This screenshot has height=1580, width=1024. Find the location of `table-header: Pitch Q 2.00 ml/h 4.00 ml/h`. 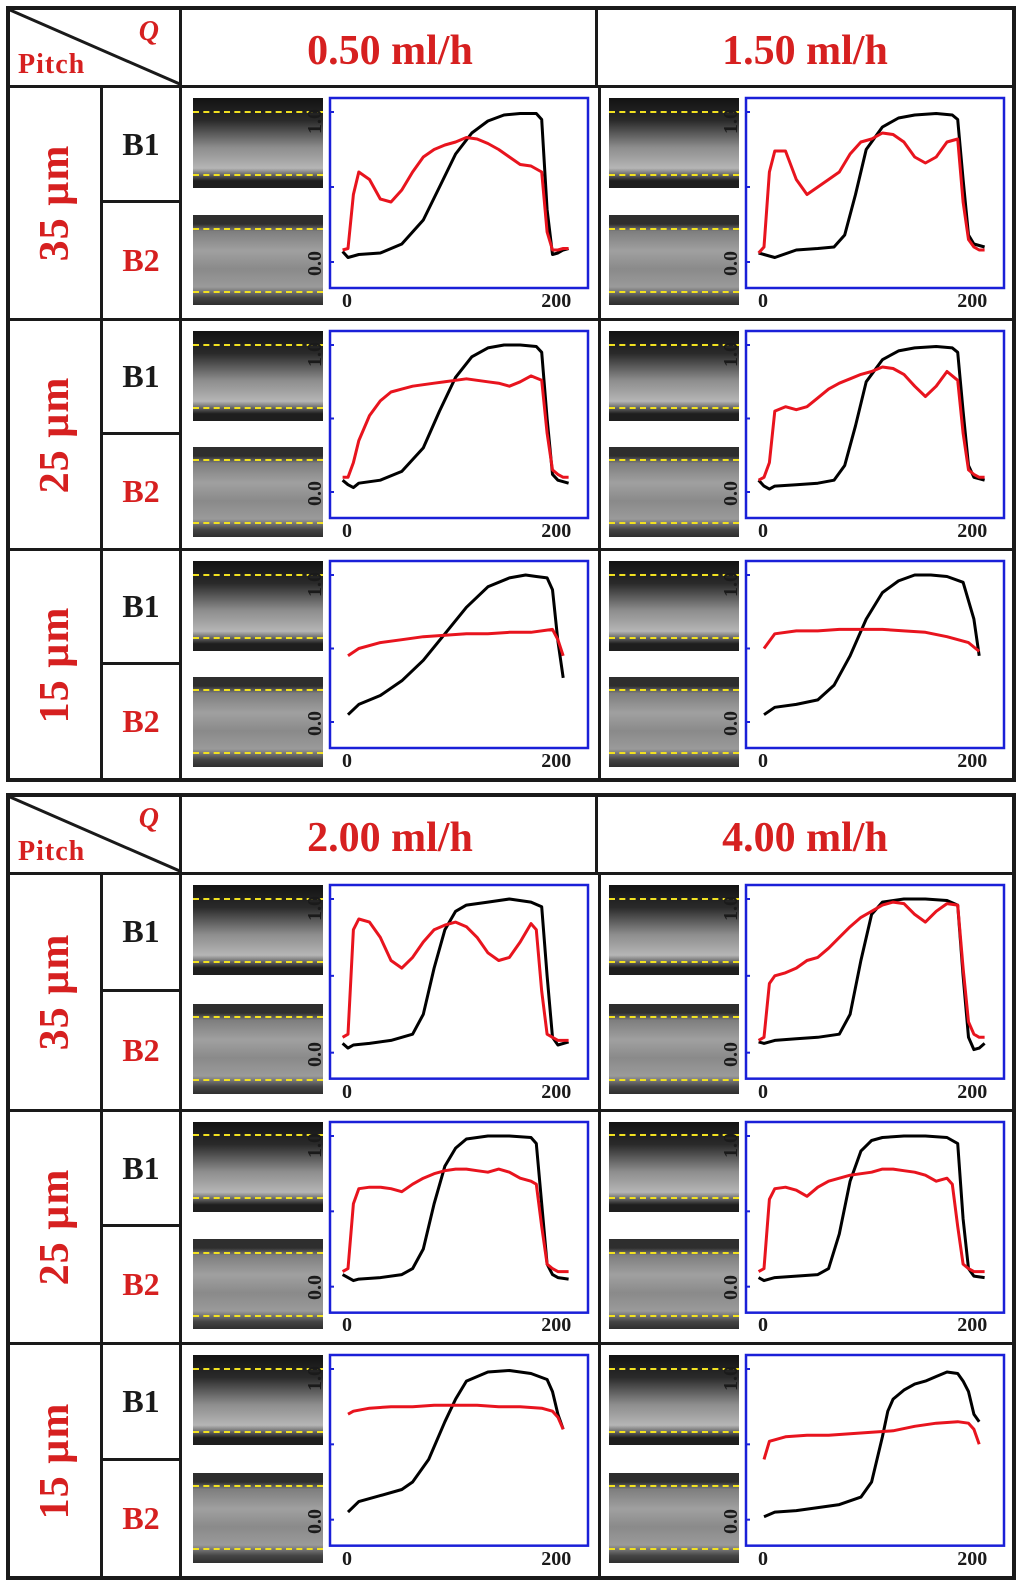

table-header: Pitch Q 2.00 ml/h 4.00 ml/h is located at coordinates (511, 836).